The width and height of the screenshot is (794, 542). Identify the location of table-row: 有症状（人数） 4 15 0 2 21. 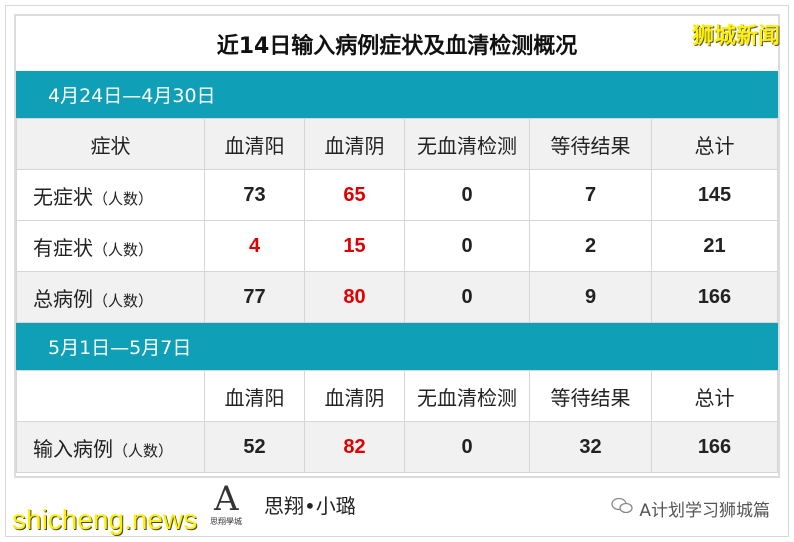
(397, 246).